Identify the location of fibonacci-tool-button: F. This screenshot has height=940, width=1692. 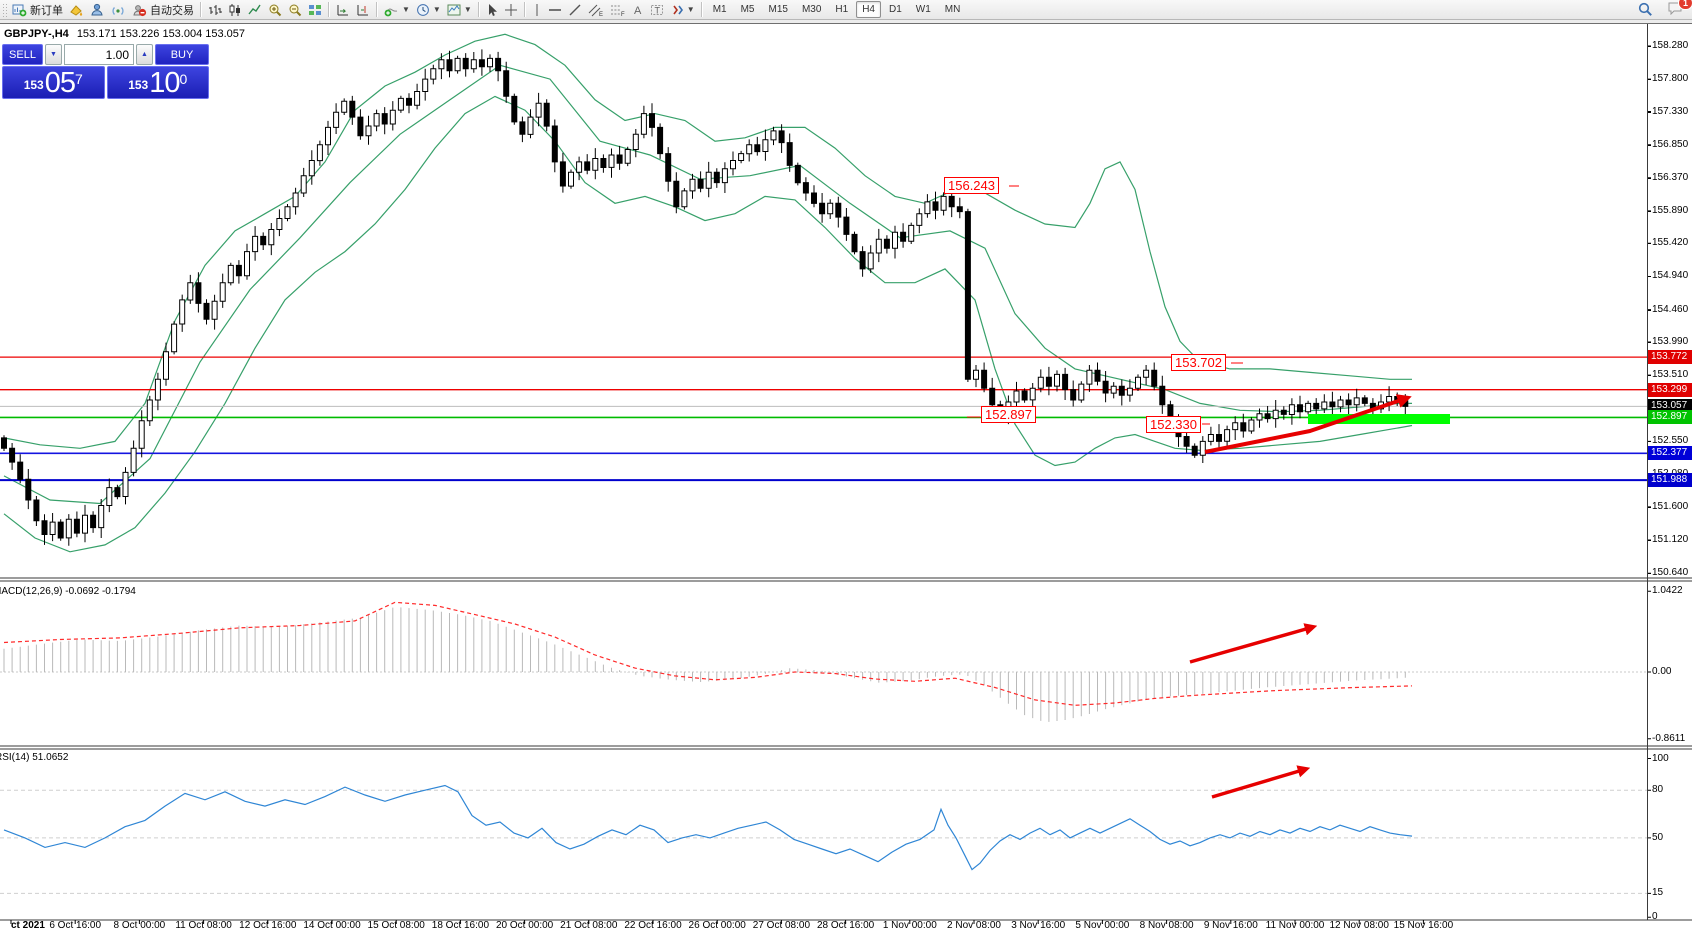
(618, 9).